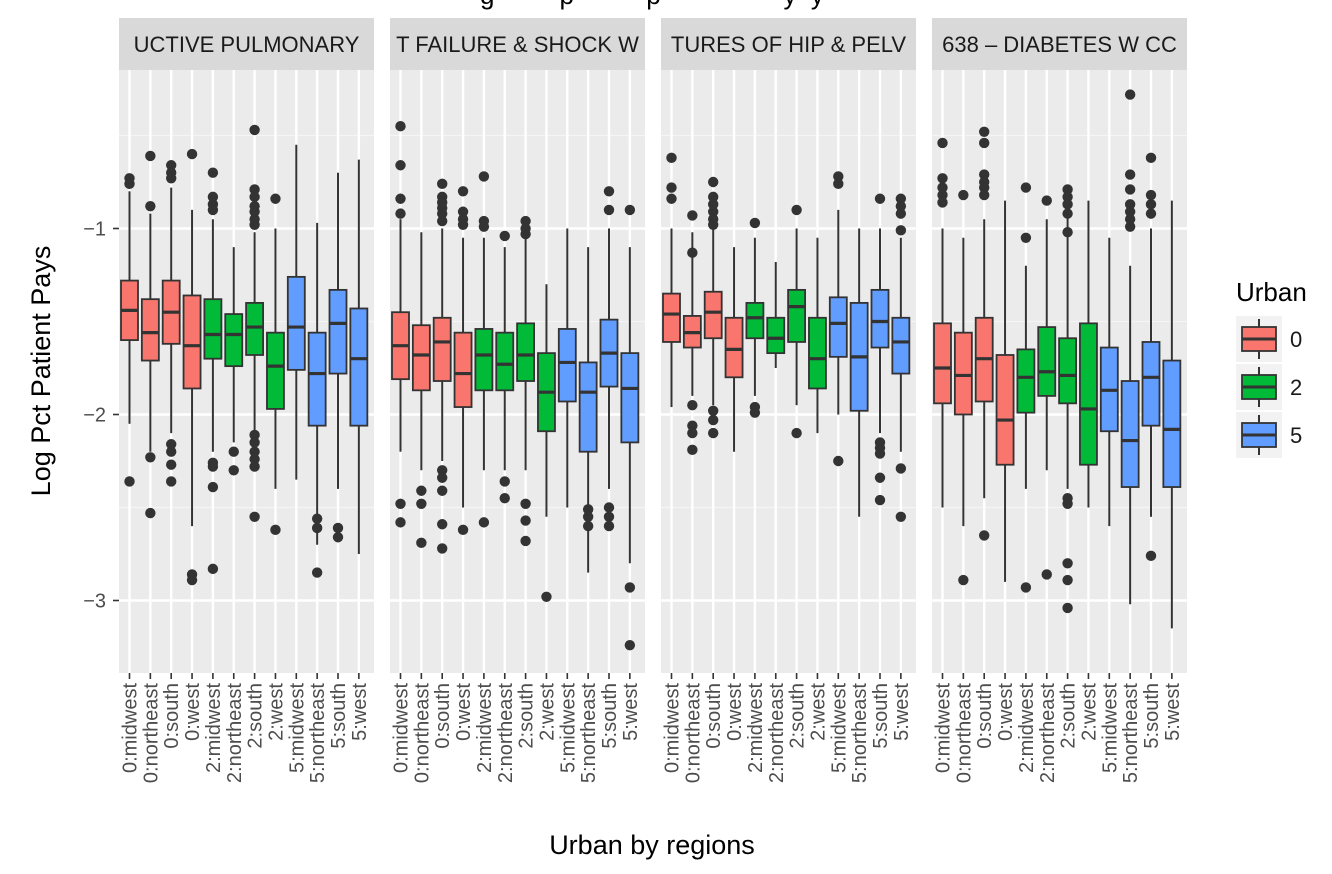  Describe the element at coordinates (246, 44) in the screenshot. I see `facet-strip` at that location.